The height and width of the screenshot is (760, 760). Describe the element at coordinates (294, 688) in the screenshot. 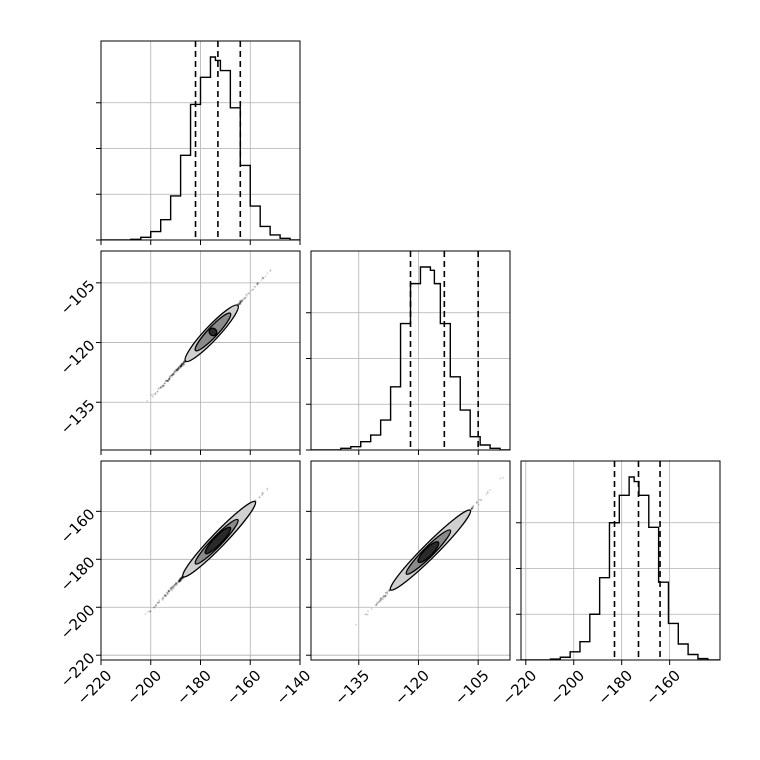

I see `x-tick-label: −140` at that location.